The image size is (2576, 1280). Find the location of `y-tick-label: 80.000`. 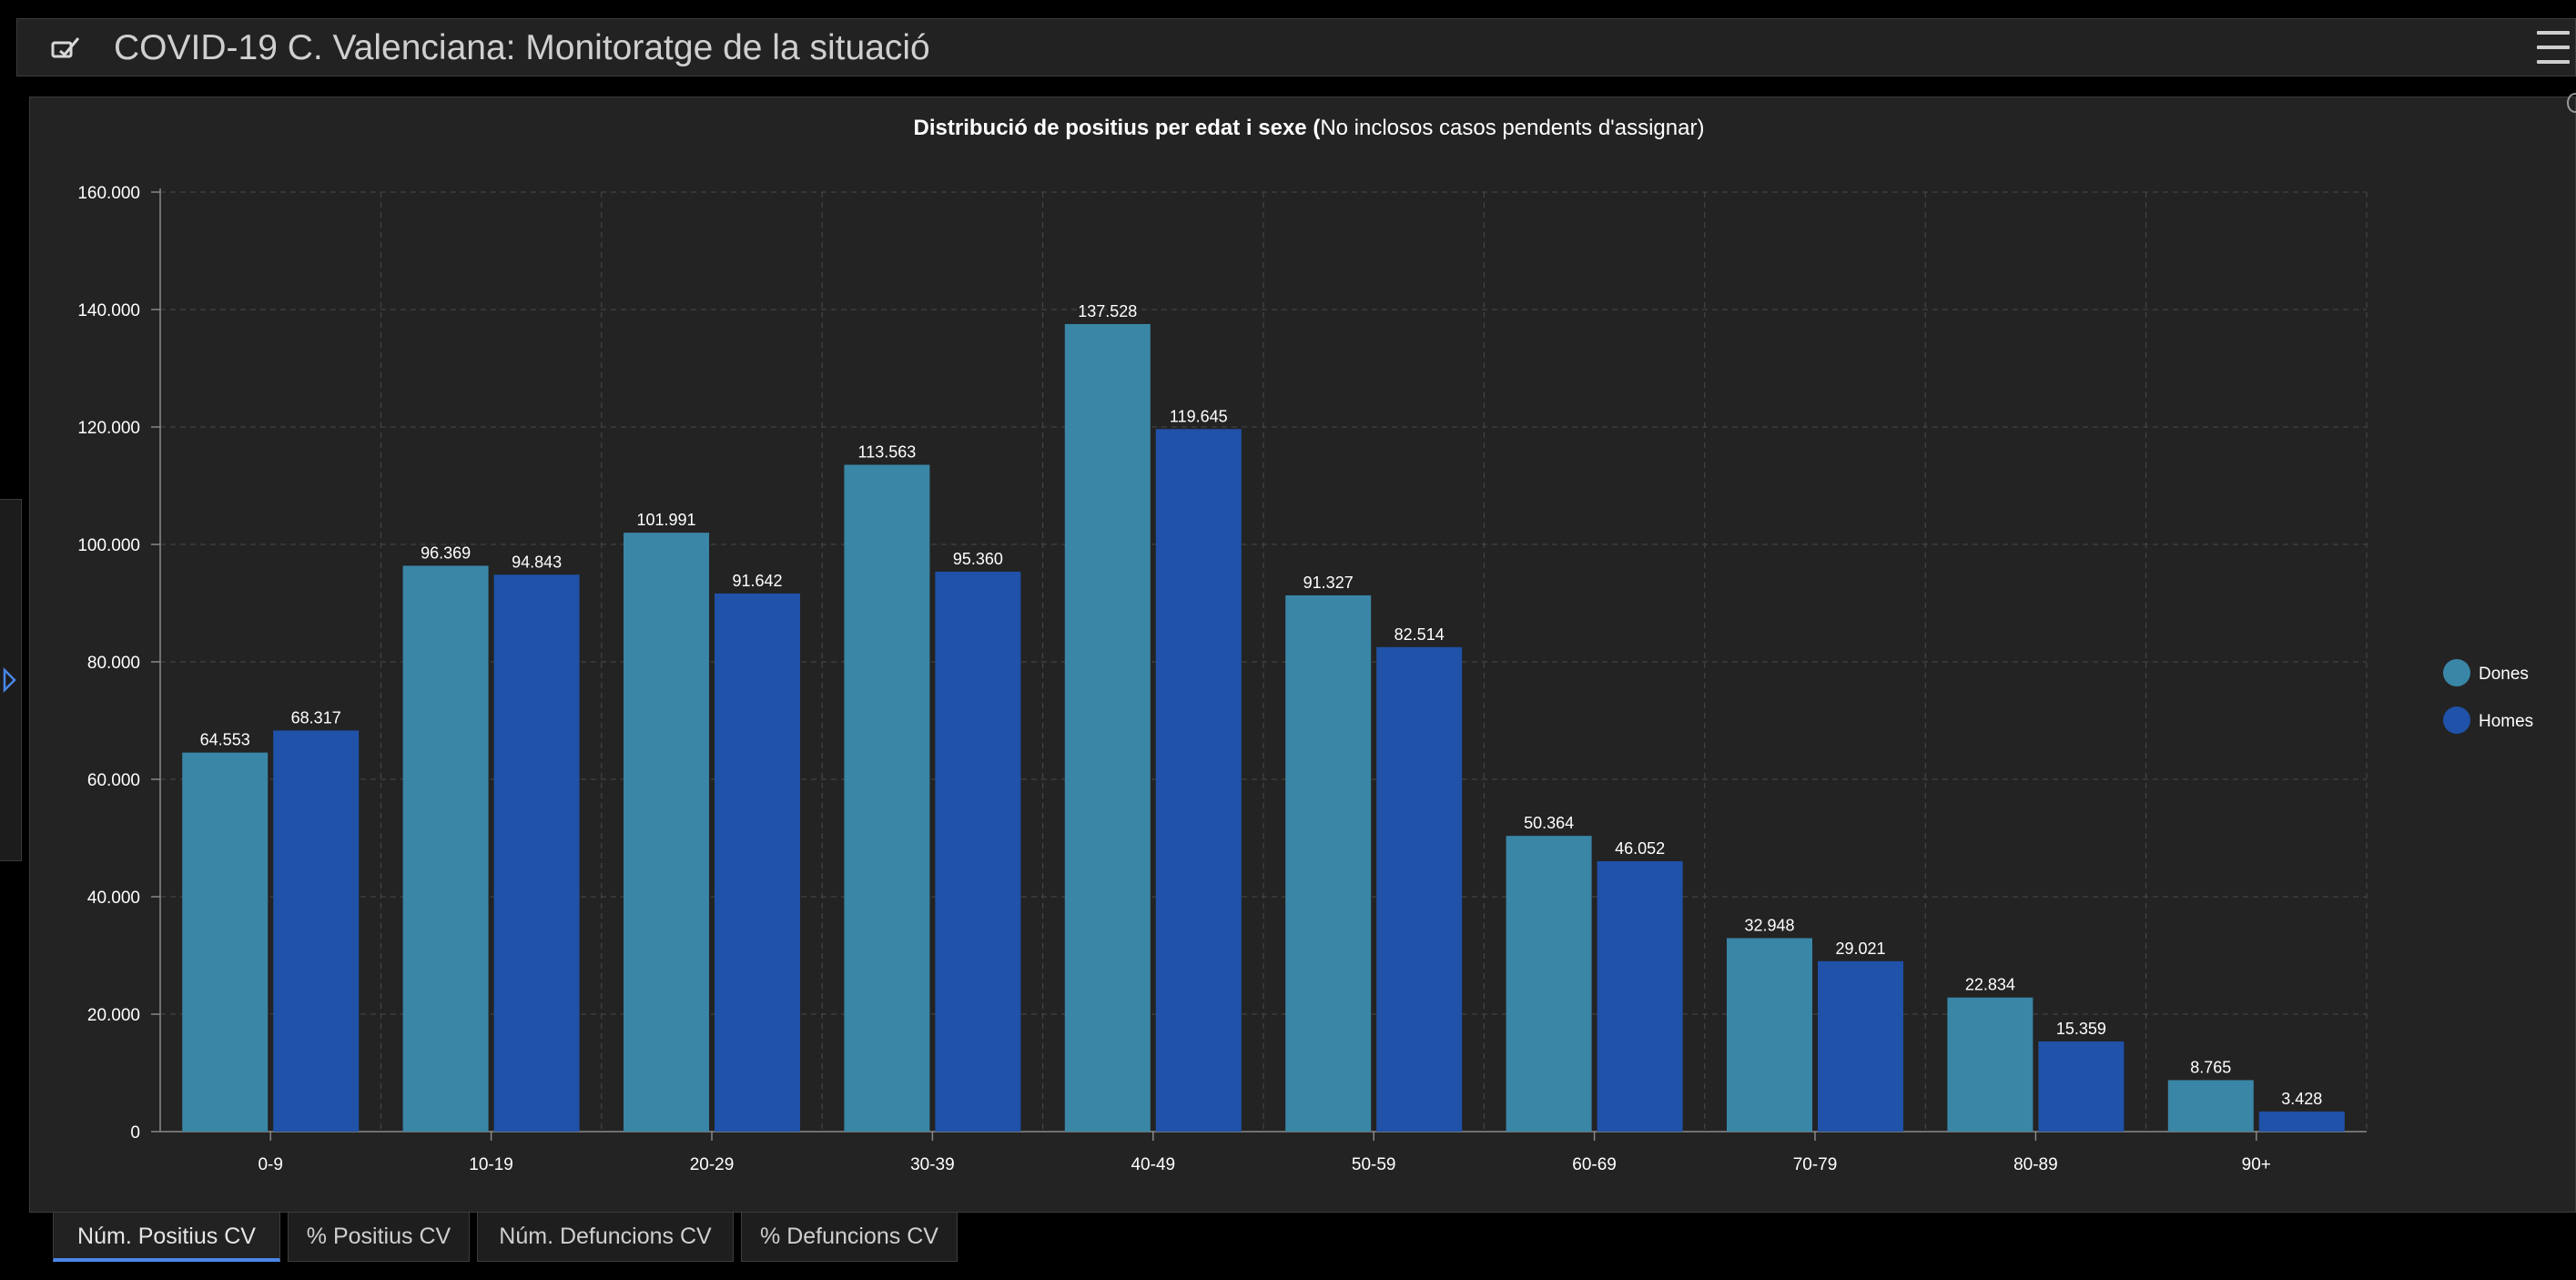

y-tick-label: 80.000 is located at coordinates (113, 663).